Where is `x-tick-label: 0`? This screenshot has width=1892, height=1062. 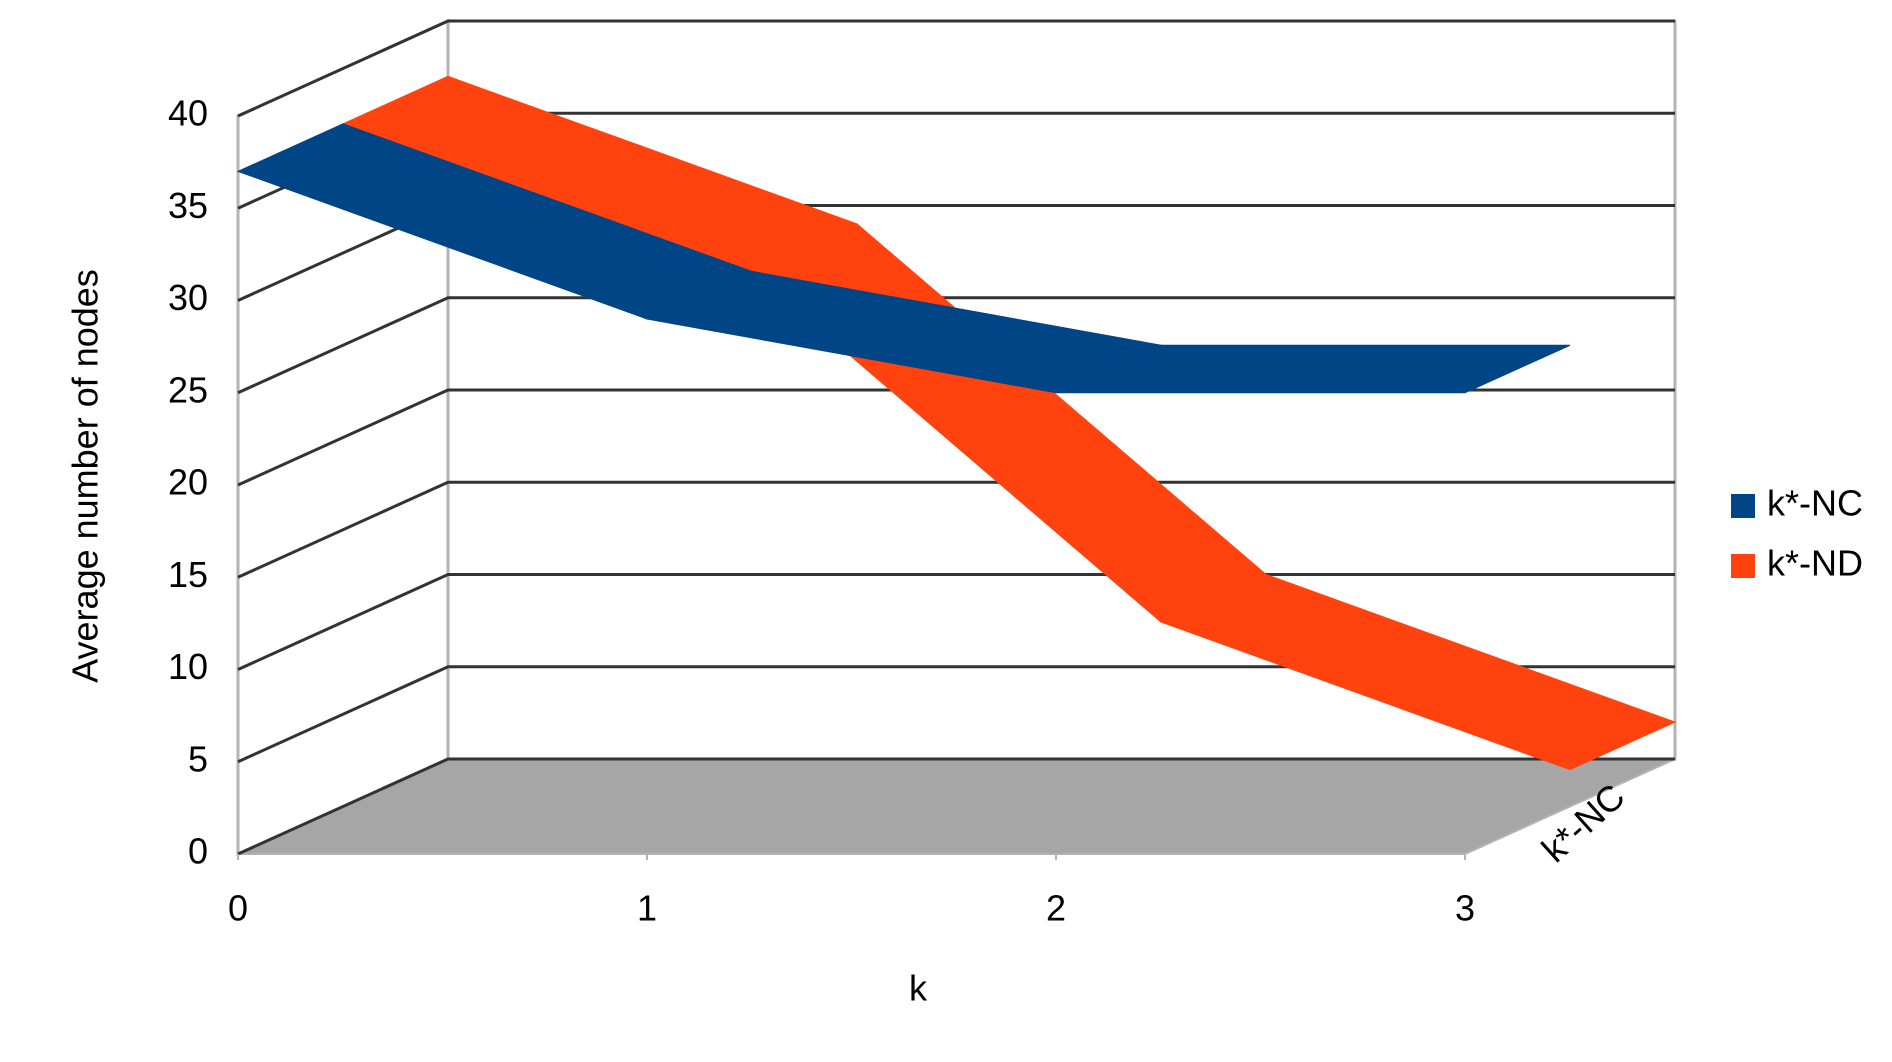
x-tick-label: 0 is located at coordinates (238, 908).